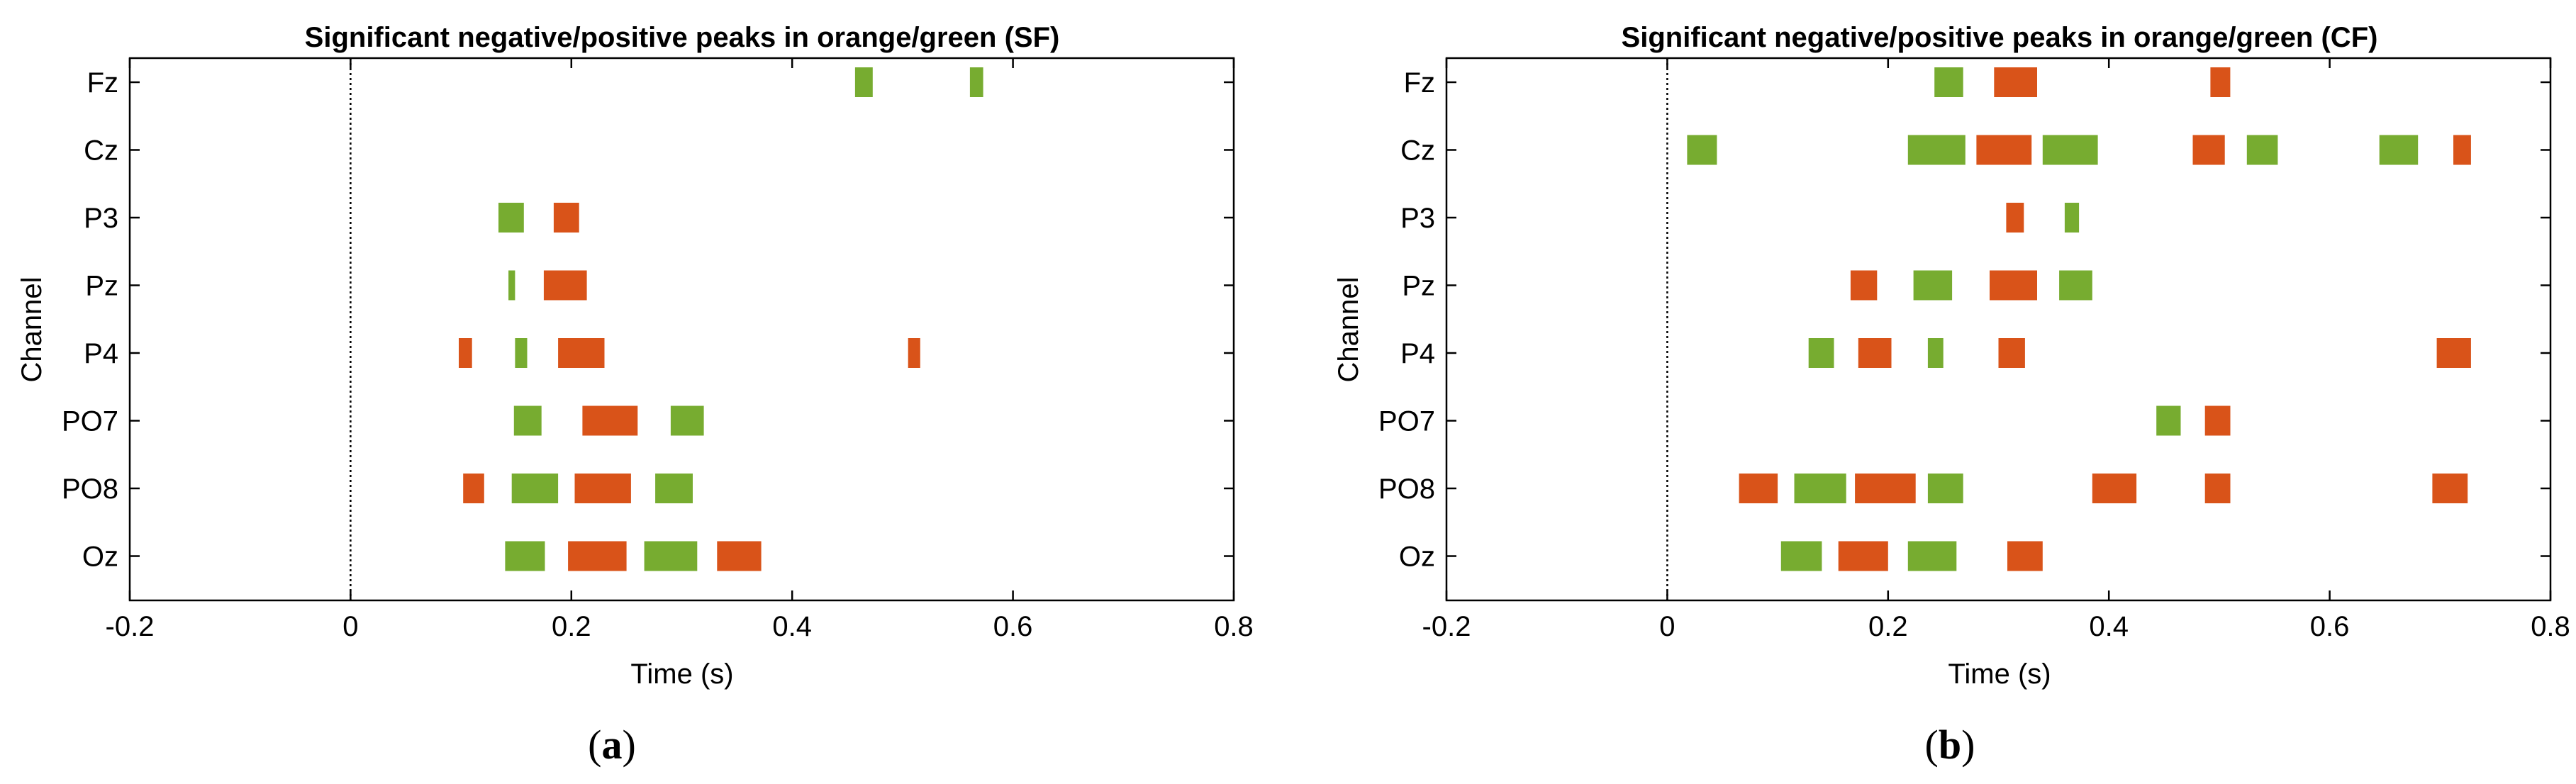 Image resolution: width=2576 pixels, height=784 pixels. What do you see at coordinates (1968, 745) in the screenshot?
I see `panel-b-caption-close: )` at bounding box center [1968, 745].